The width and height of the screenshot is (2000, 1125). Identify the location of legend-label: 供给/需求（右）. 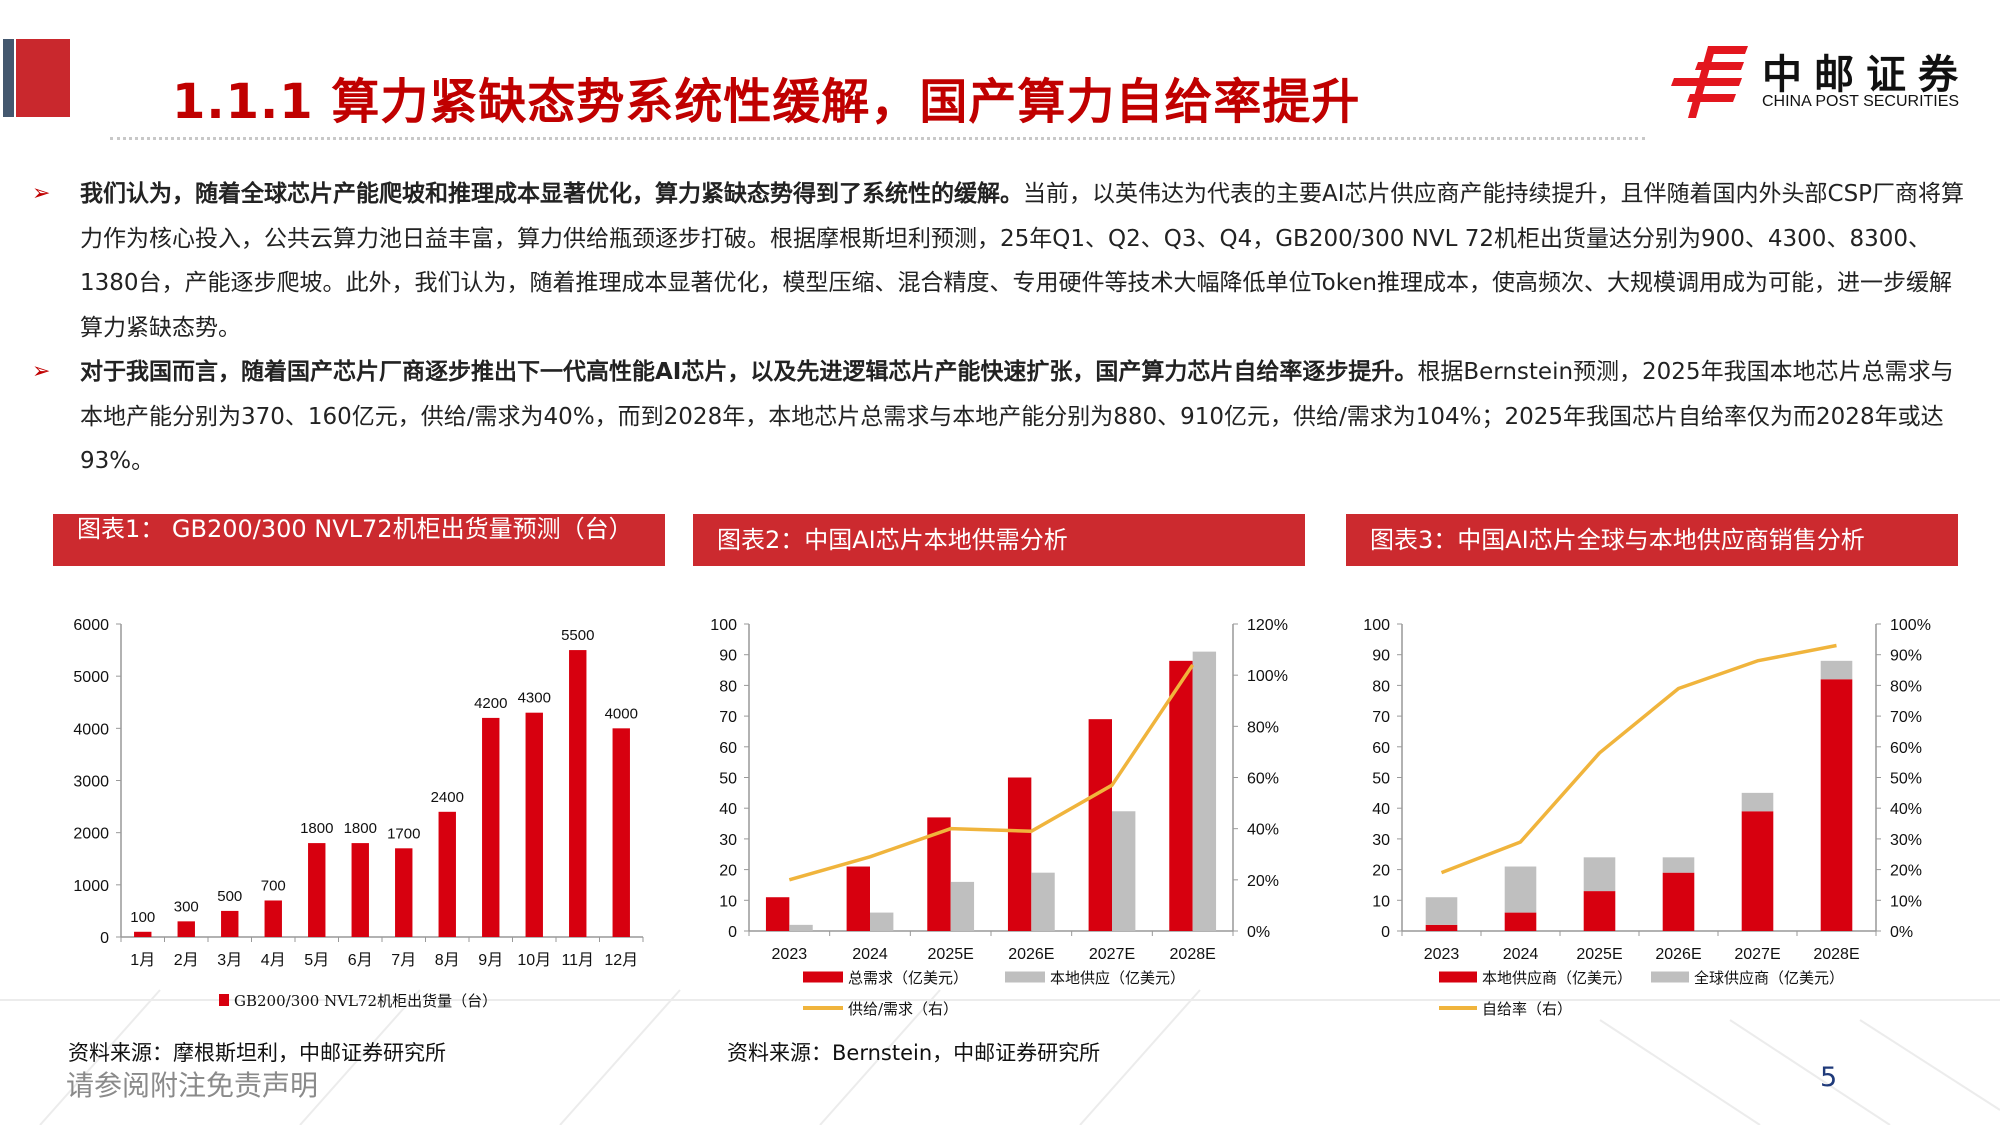
(903, 1009).